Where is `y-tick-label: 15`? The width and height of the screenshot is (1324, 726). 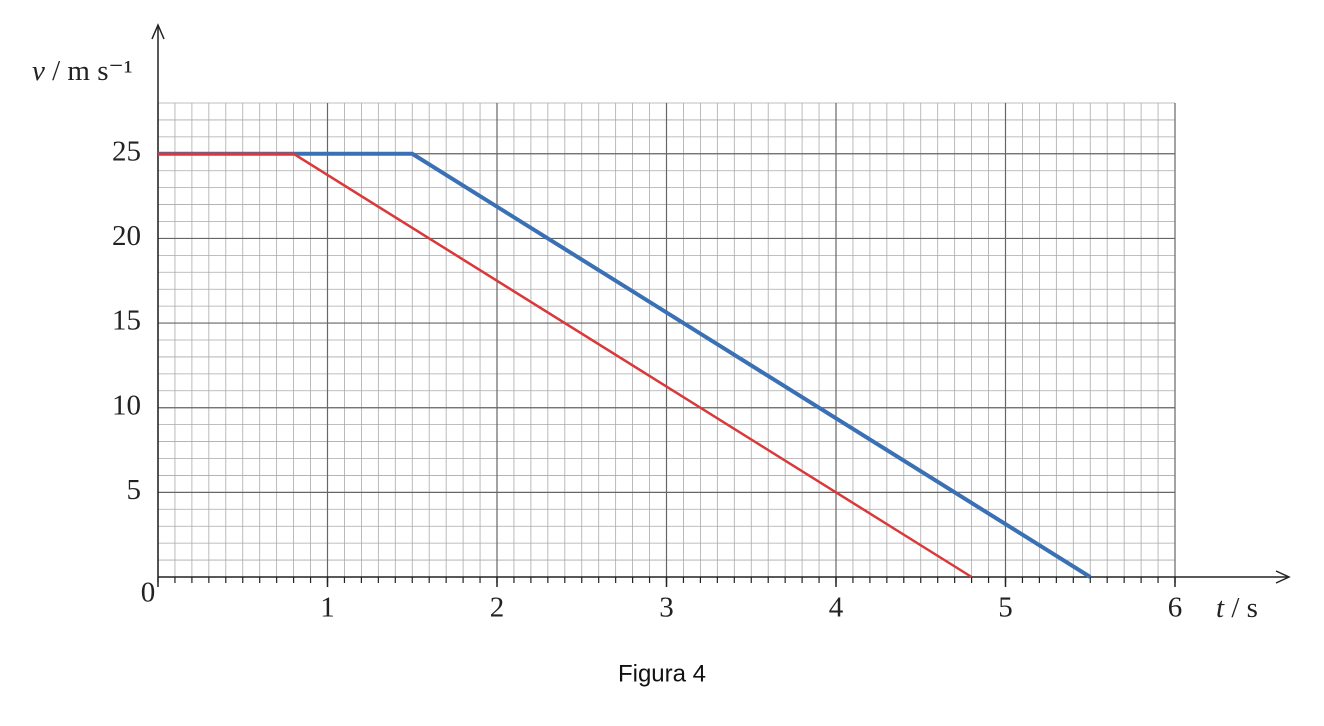
y-tick-label: 15 is located at coordinates (126, 321).